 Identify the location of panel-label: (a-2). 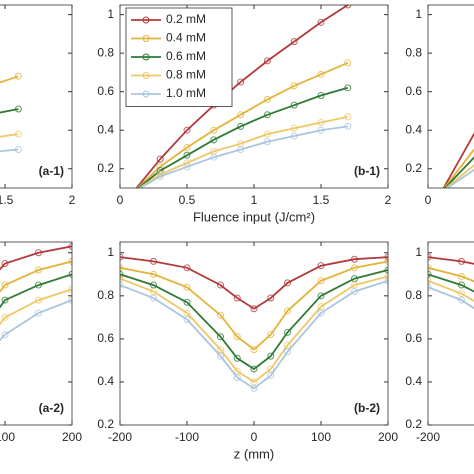
(51, 408).